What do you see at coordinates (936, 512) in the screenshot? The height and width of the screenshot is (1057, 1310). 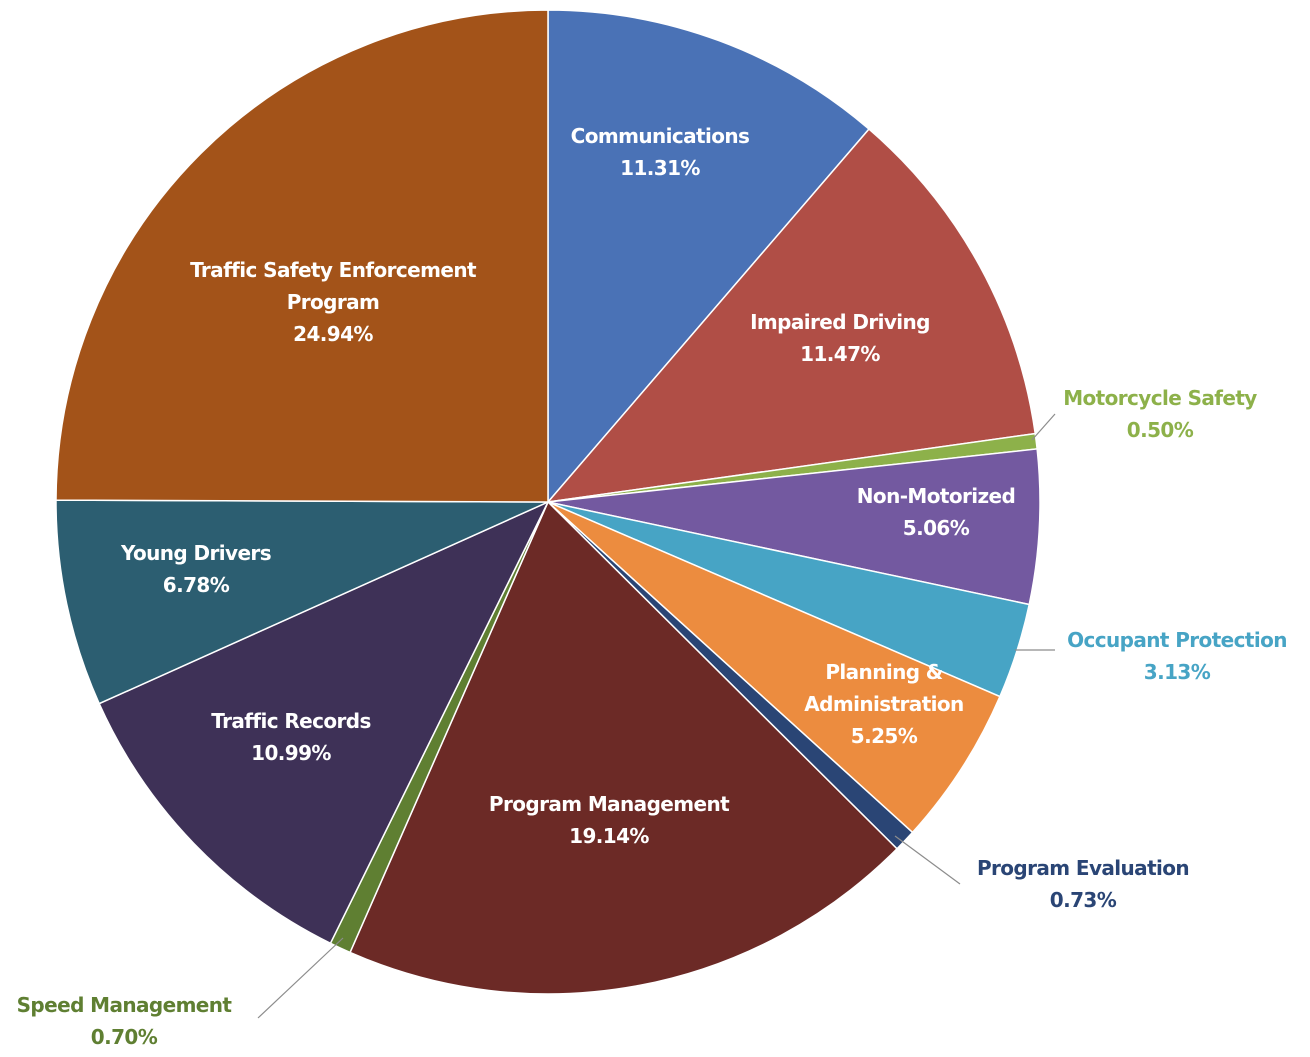 I see `label-non-motorized: Non-Motorized 5.06%` at bounding box center [936, 512].